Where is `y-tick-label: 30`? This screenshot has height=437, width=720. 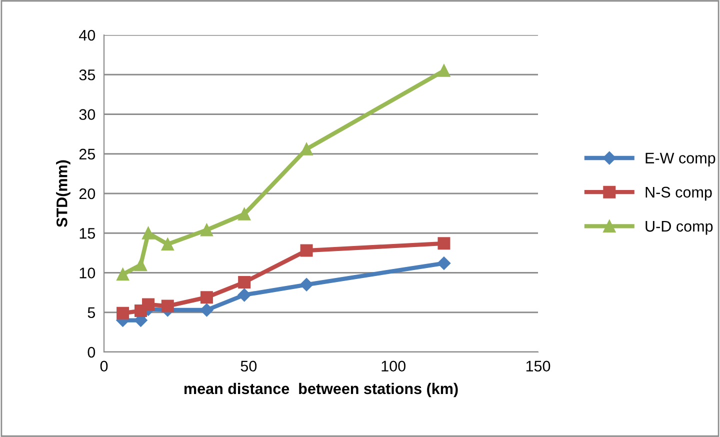
y-tick-label: 30 is located at coordinates (87, 114).